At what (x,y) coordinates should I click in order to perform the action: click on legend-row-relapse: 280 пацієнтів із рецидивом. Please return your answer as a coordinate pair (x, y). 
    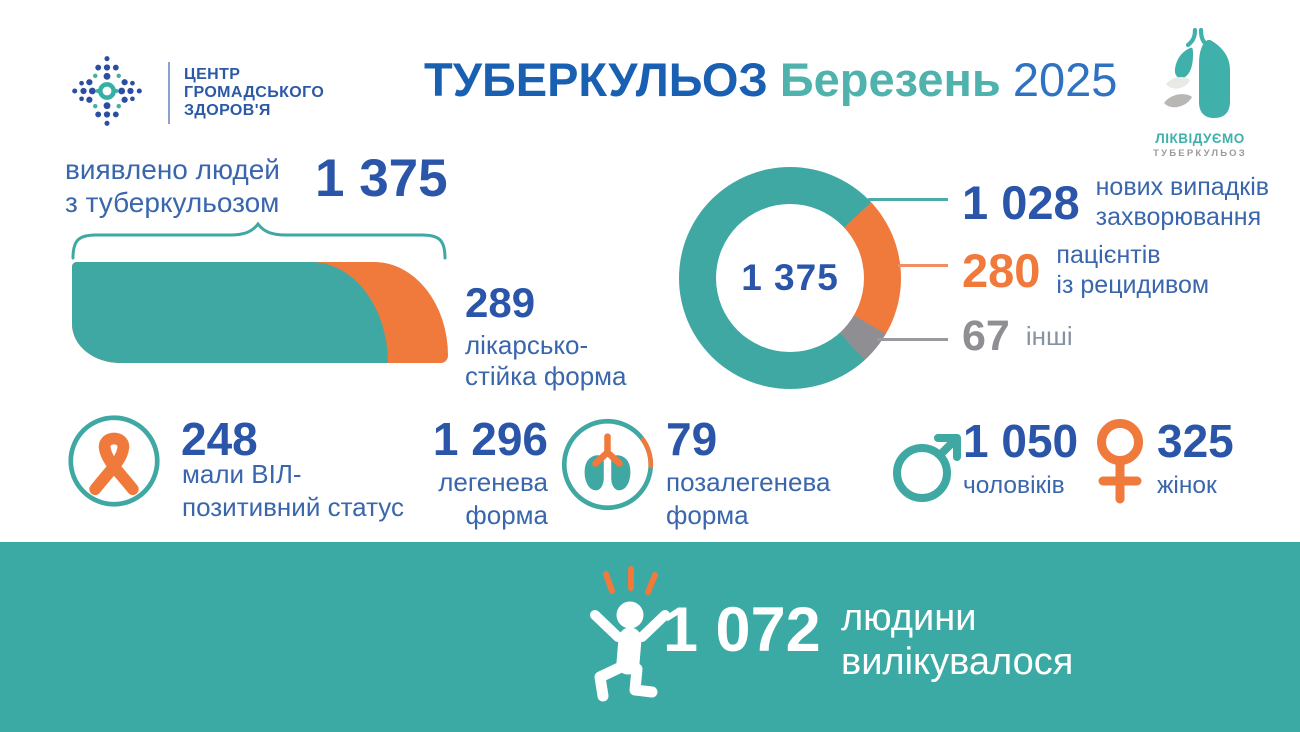
    Looking at the image, I should click on (1085, 270).